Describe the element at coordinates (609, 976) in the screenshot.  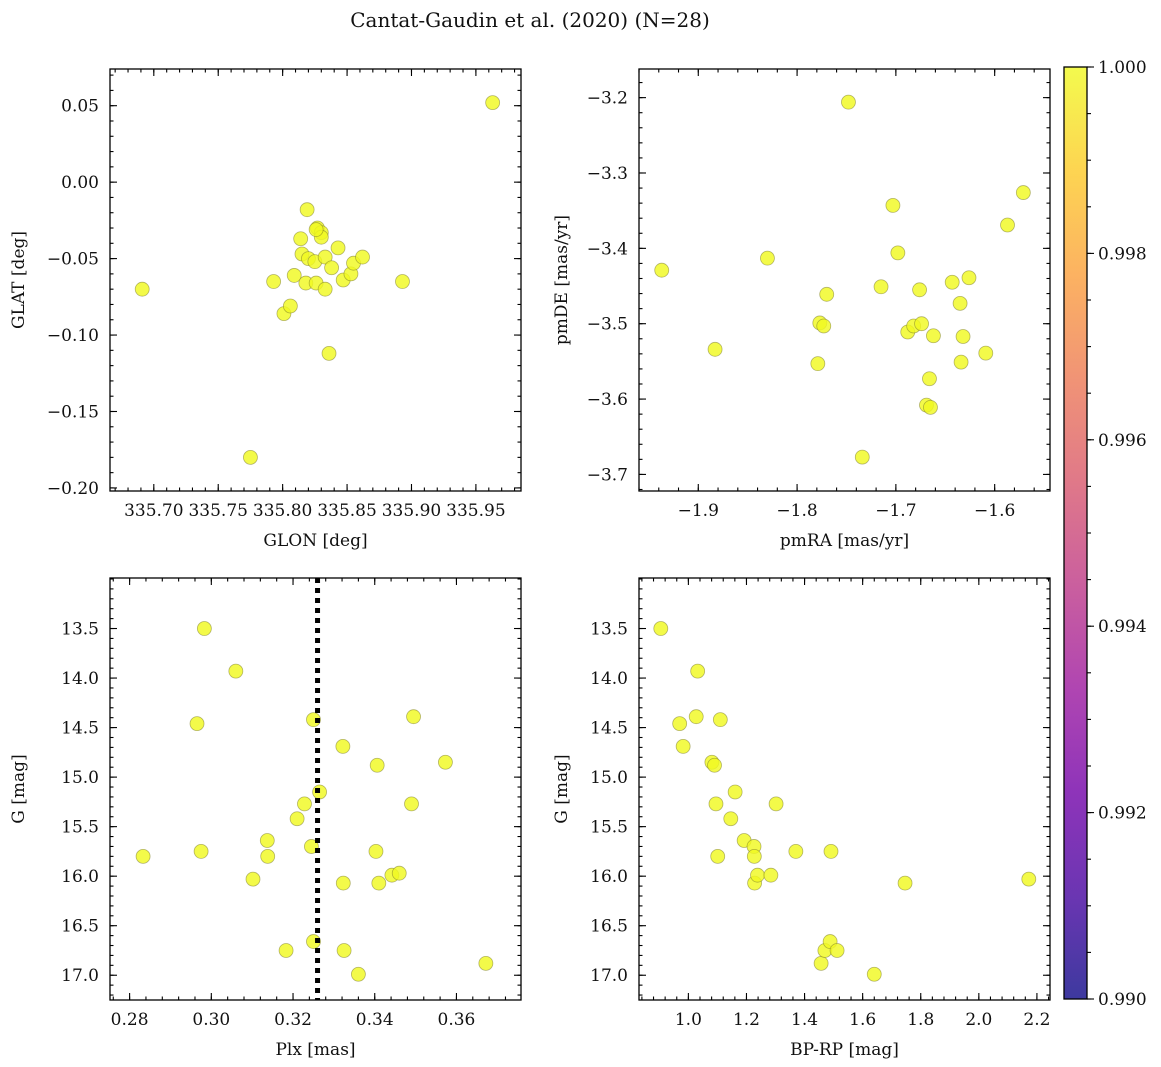
I see `y-tick-label: 17.0` at that location.